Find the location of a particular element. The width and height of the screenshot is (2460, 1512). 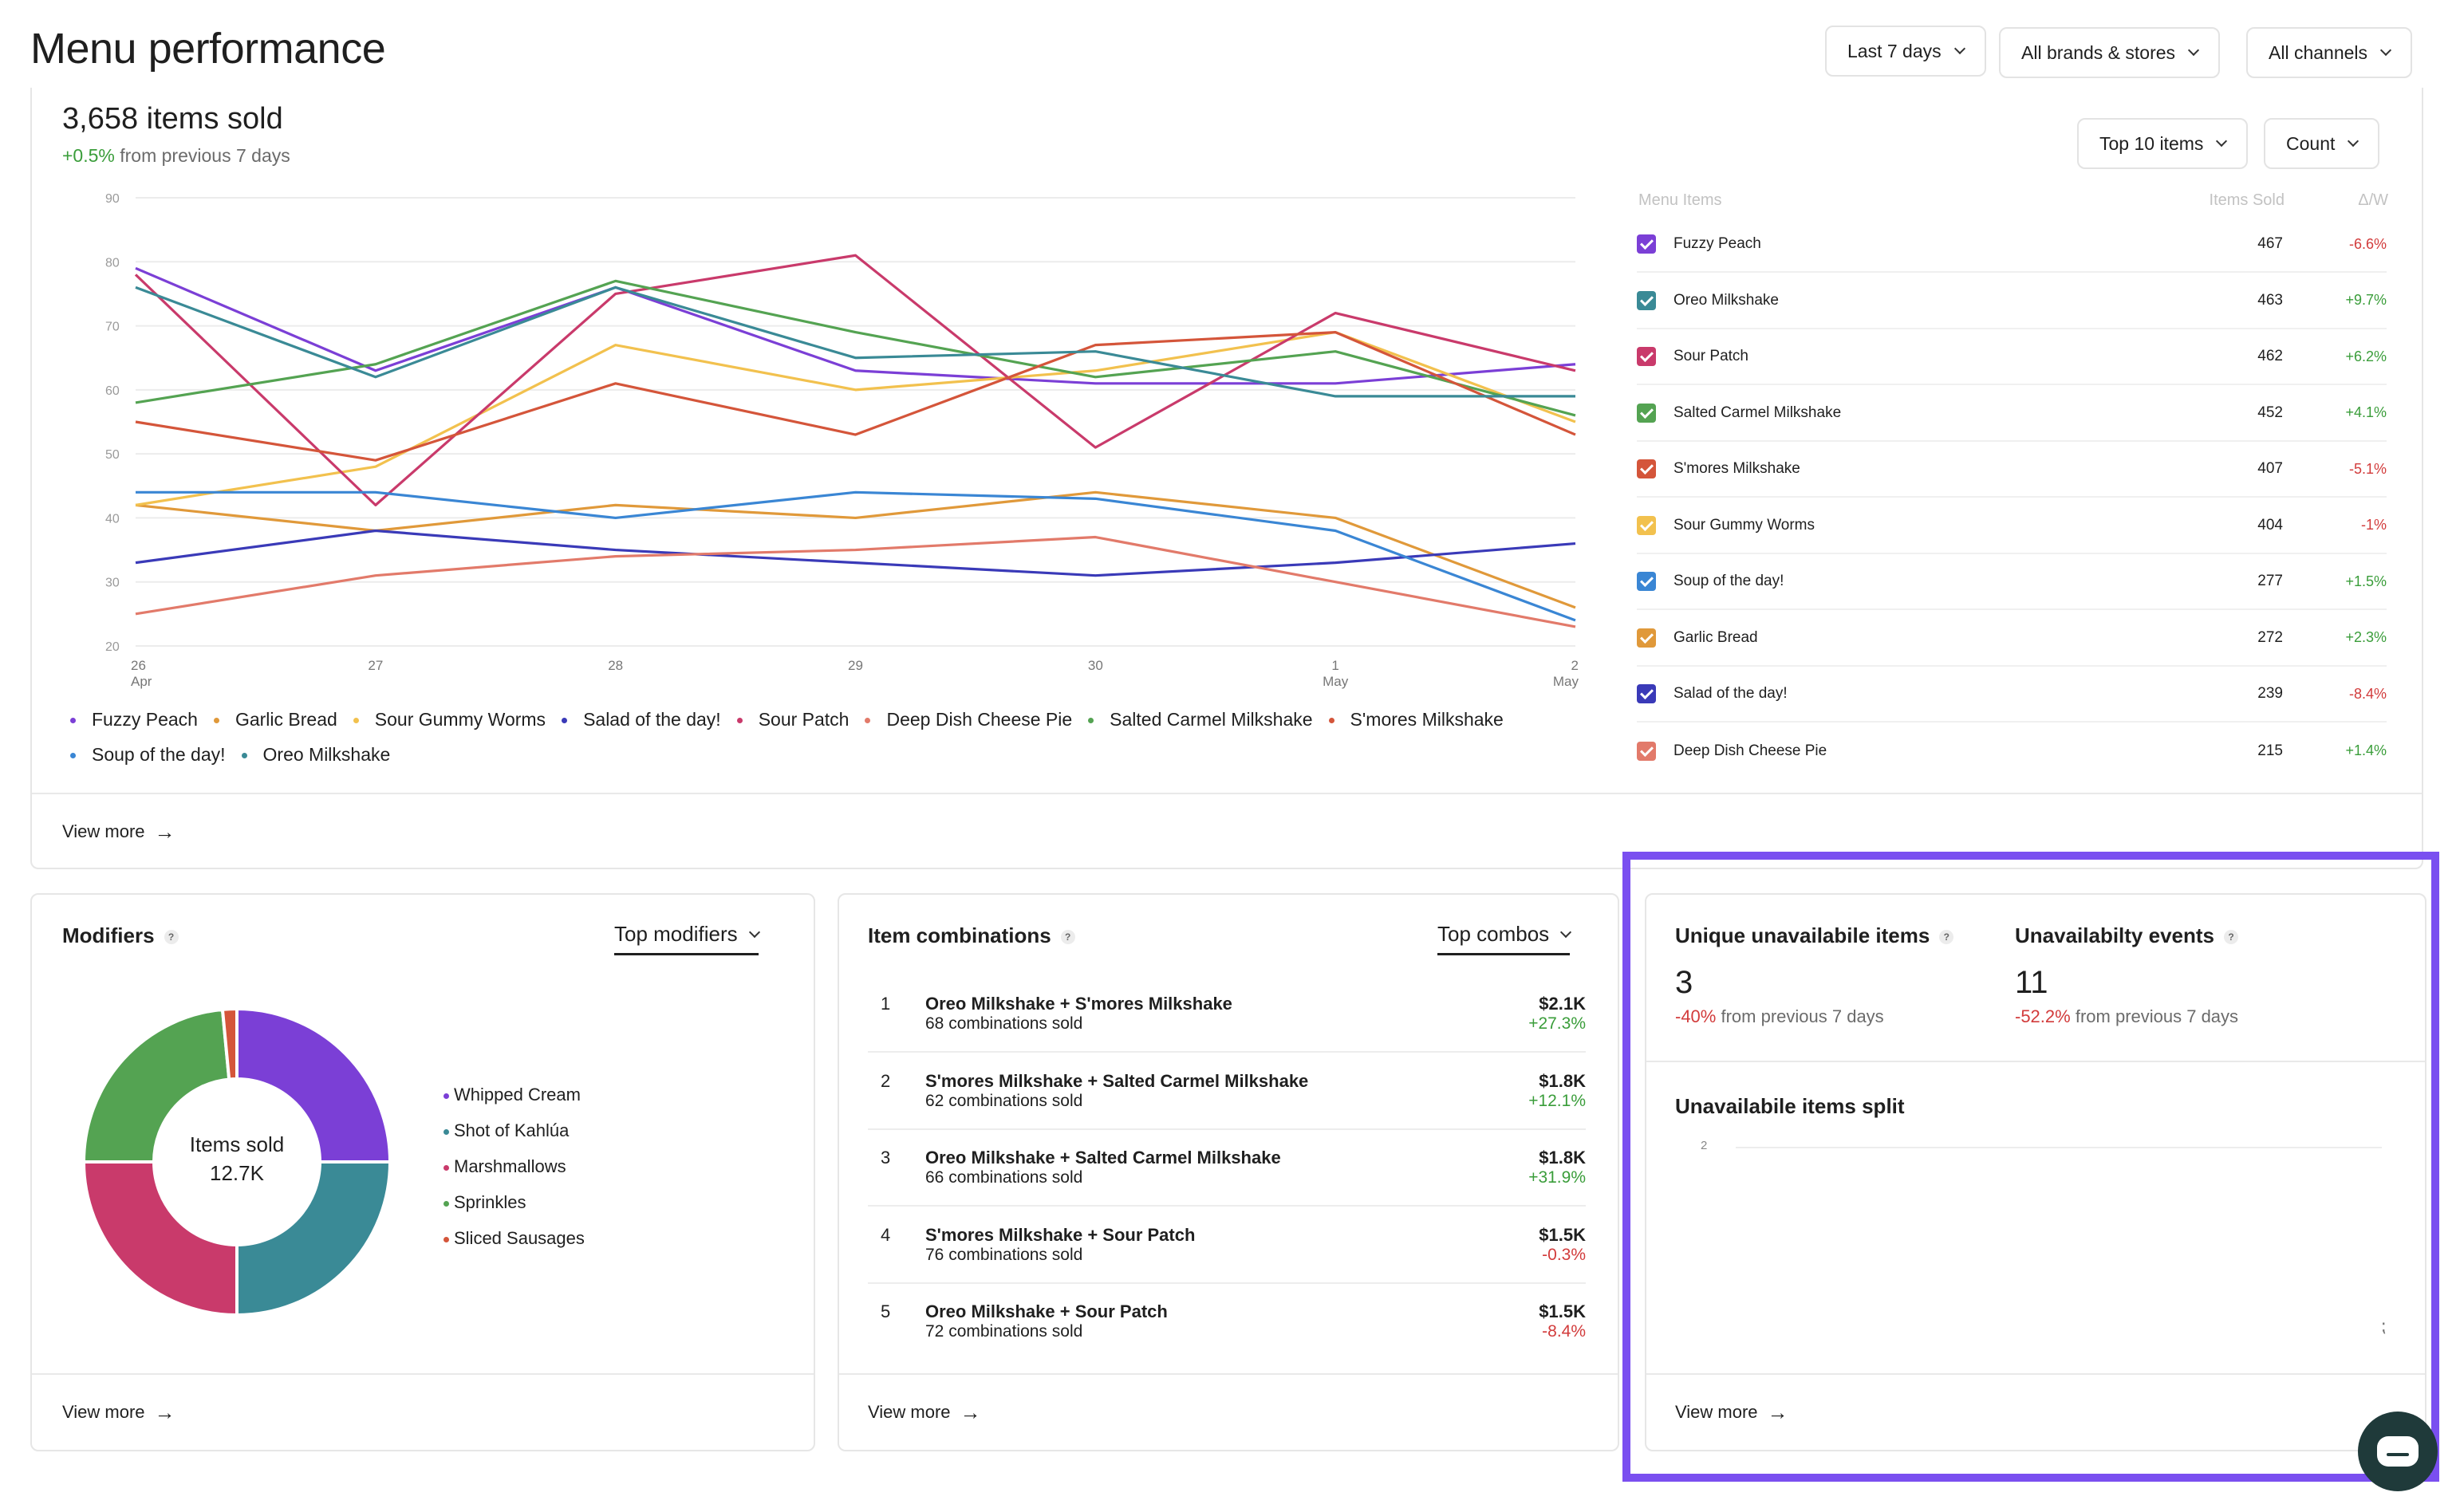

modifier-legend-item: Sliced Sausages is located at coordinates (514, 1238).